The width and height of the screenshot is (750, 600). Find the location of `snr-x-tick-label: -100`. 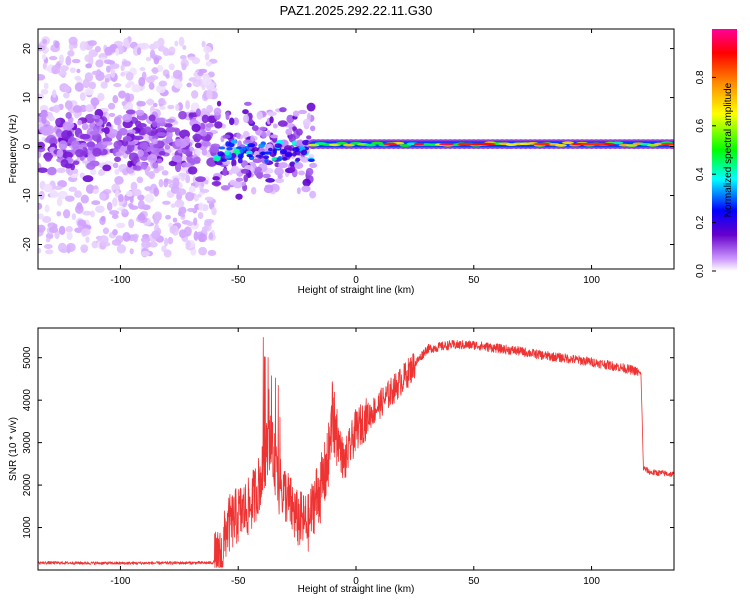

snr-x-tick-label: -100 is located at coordinates (120, 581).